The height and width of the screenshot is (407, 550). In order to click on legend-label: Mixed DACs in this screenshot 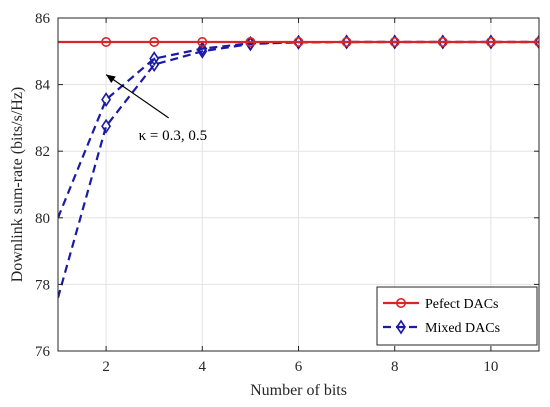, I will do `click(462, 328)`.